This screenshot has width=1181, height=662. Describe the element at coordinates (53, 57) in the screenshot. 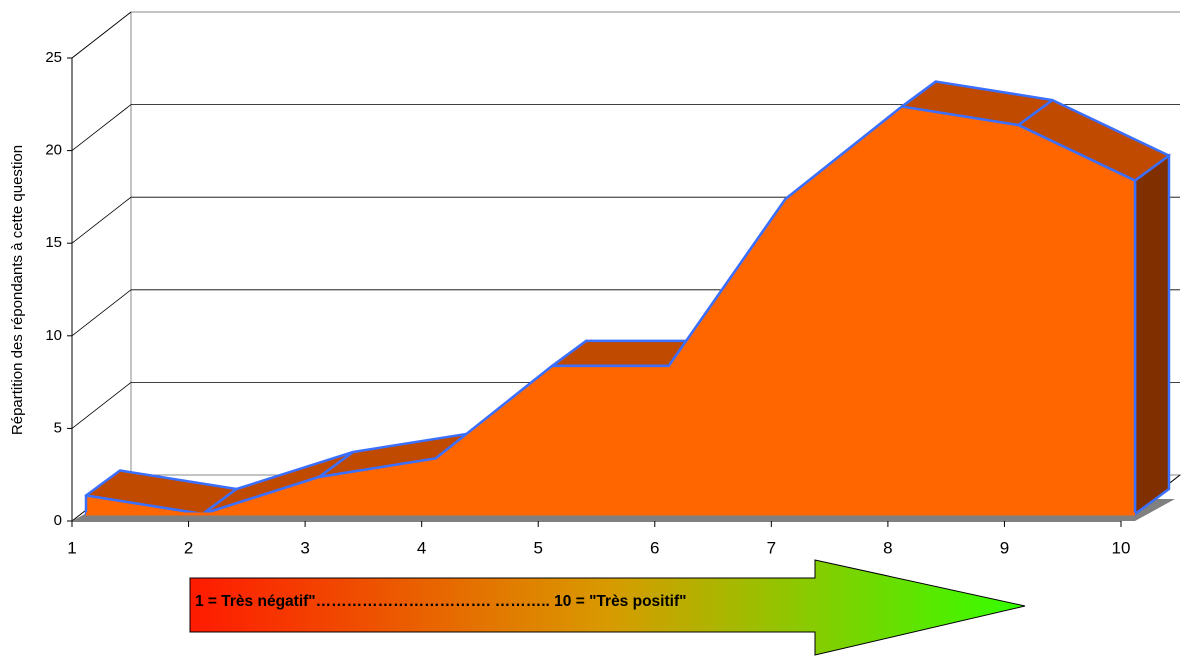

I see `y-tick-label: 25` at that location.